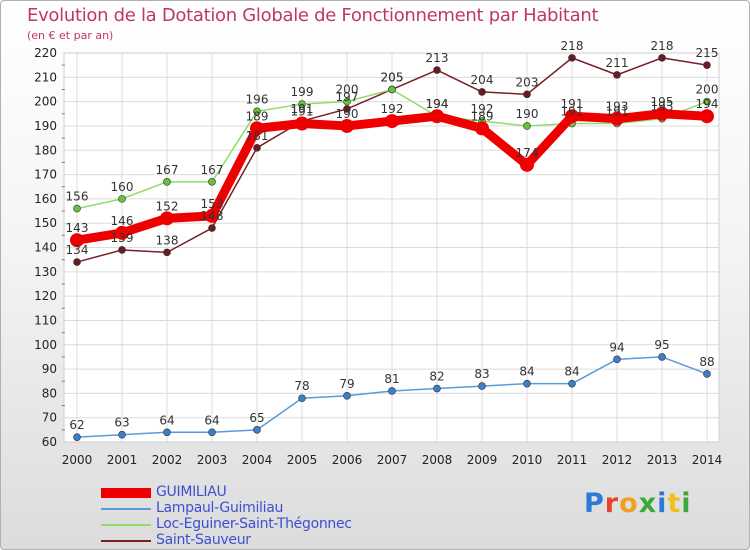 The height and width of the screenshot is (550, 750). What do you see at coordinates (261, 540) in the screenshot?
I see `legend-item-saint-sauveur: Saint-Sauveur` at bounding box center [261, 540].